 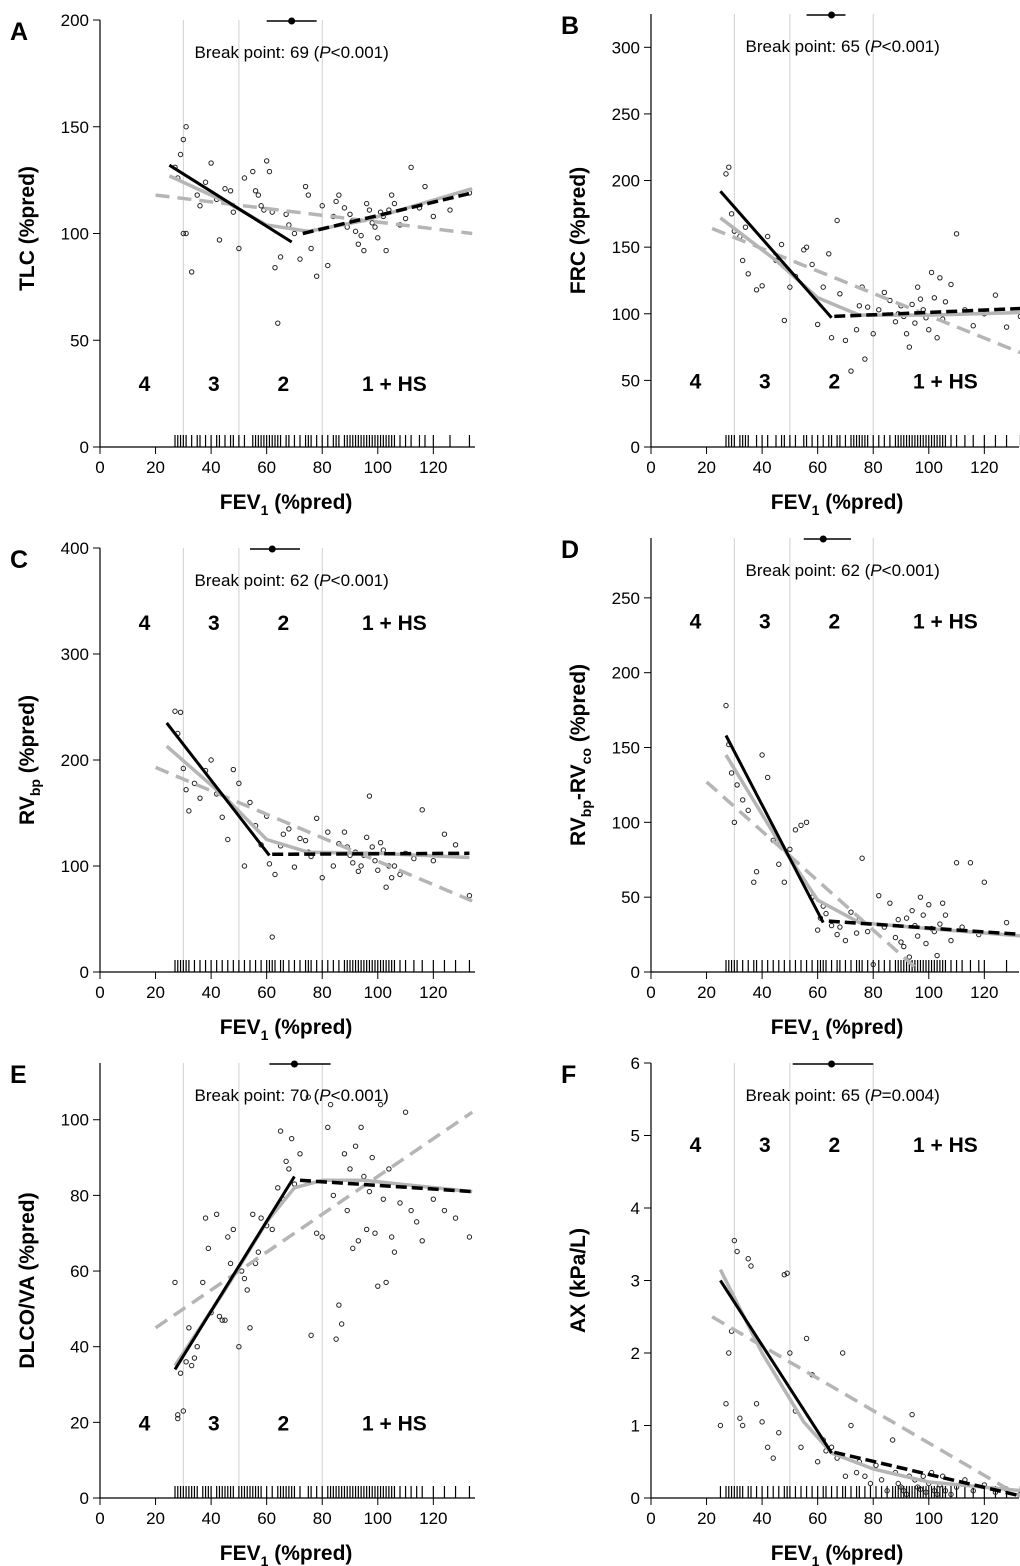 What do you see at coordinates (394, 1423) in the screenshot?
I see `stage-label: 1 + HS` at bounding box center [394, 1423].